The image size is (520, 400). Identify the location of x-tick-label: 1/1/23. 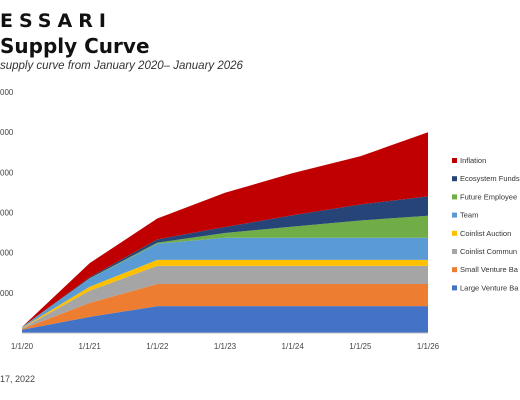
(225, 346).